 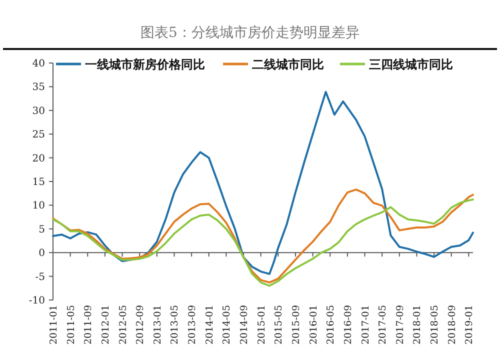 What do you see at coordinates (244, 324) in the screenshot?
I see `x-tick-label: 2014-09` at bounding box center [244, 324].